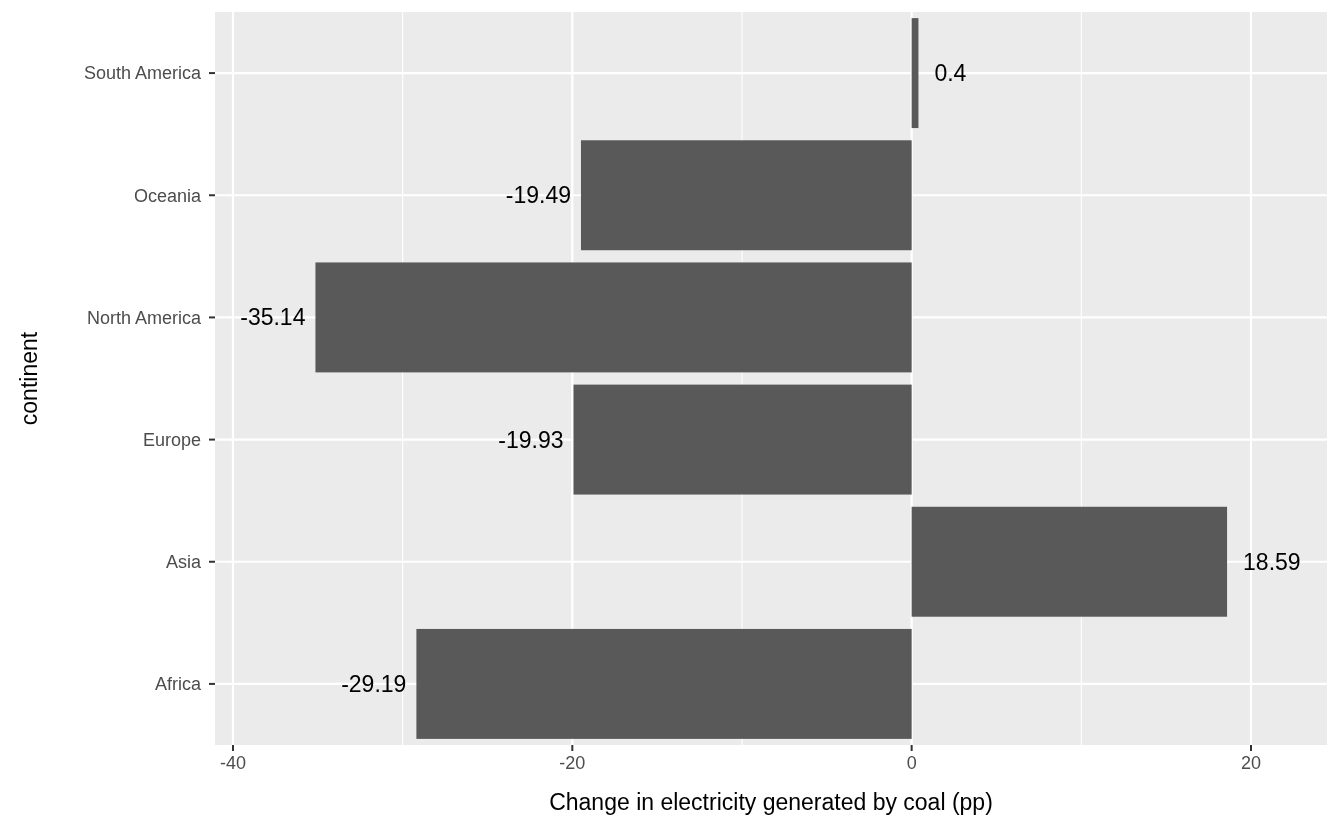 This screenshot has height=830, width=1344. I want to click on x-tick-label: -40, so click(232, 763).